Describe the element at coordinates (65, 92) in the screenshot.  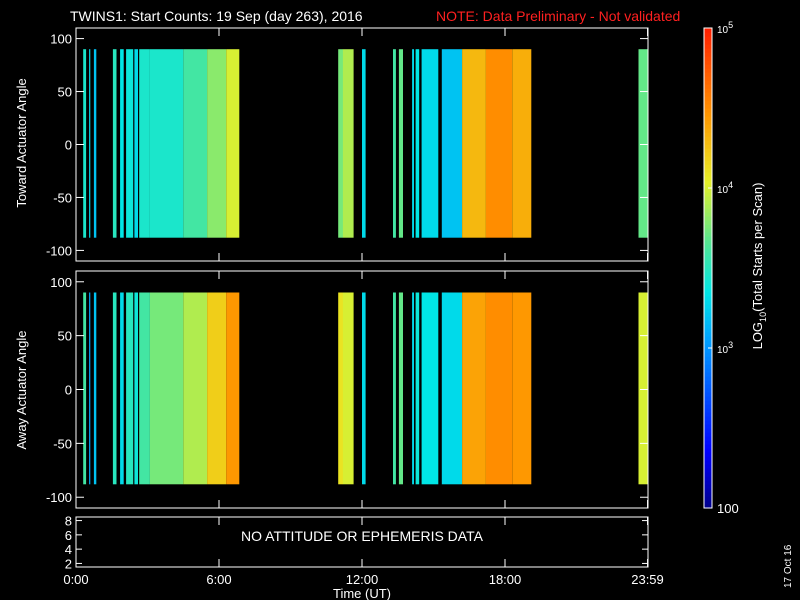
I see `toward-ytick-label-1: 50` at that location.